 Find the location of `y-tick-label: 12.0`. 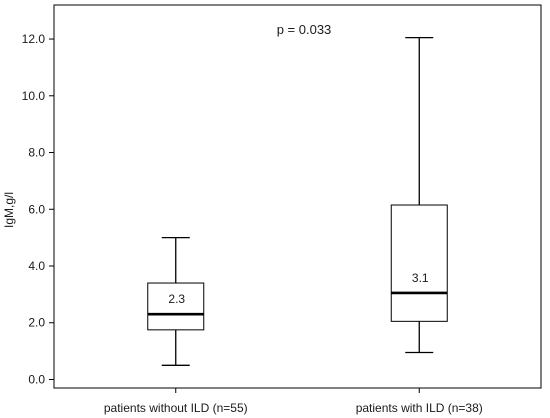

y-tick-label: 12.0 is located at coordinates (34, 39).